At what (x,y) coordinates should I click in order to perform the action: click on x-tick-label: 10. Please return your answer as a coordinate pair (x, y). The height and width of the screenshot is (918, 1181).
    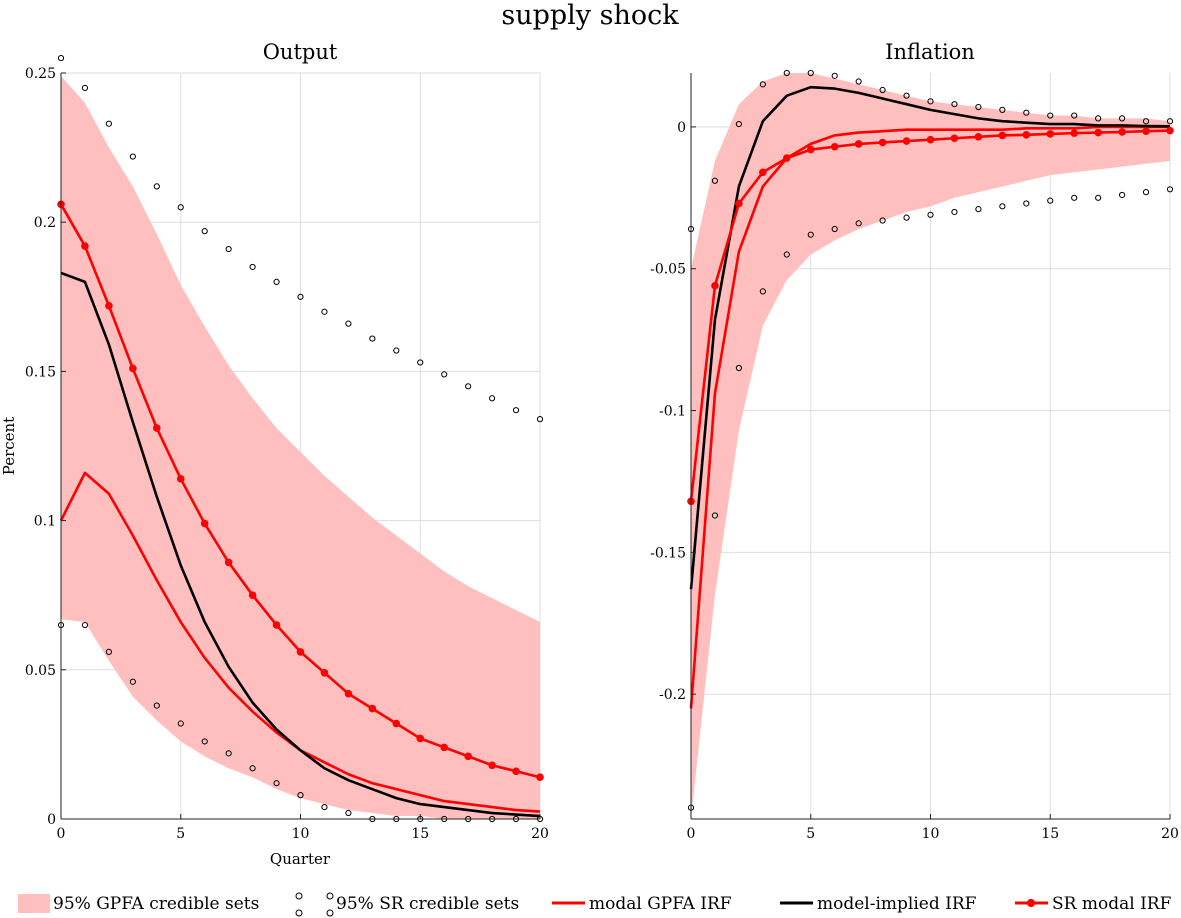
    Looking at the image, I should click on (931, 834).